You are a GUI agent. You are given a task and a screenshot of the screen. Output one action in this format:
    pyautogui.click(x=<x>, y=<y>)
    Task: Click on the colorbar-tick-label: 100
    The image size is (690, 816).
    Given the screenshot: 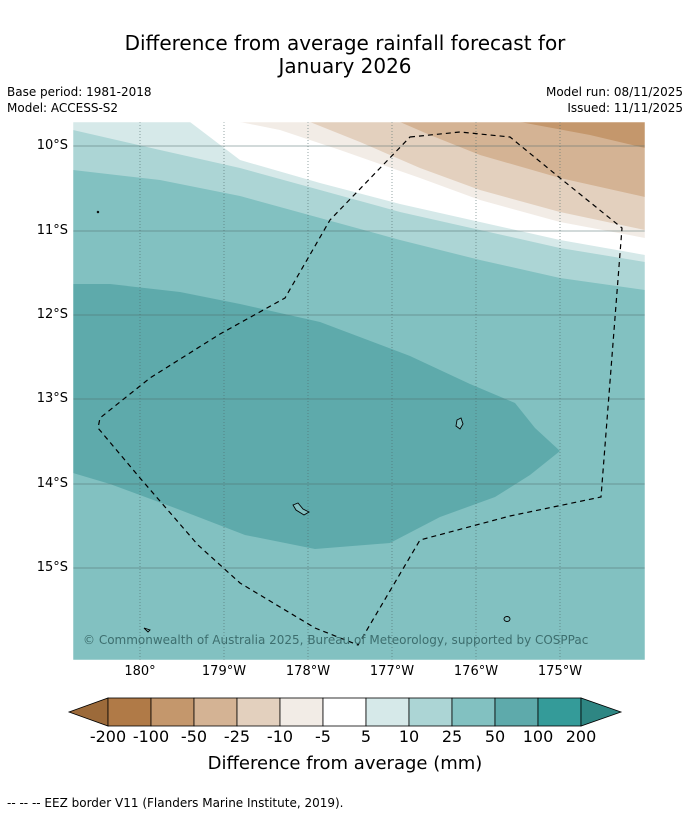 What is the action you would take?
    pyautogui.click(x=538, y=736)
    